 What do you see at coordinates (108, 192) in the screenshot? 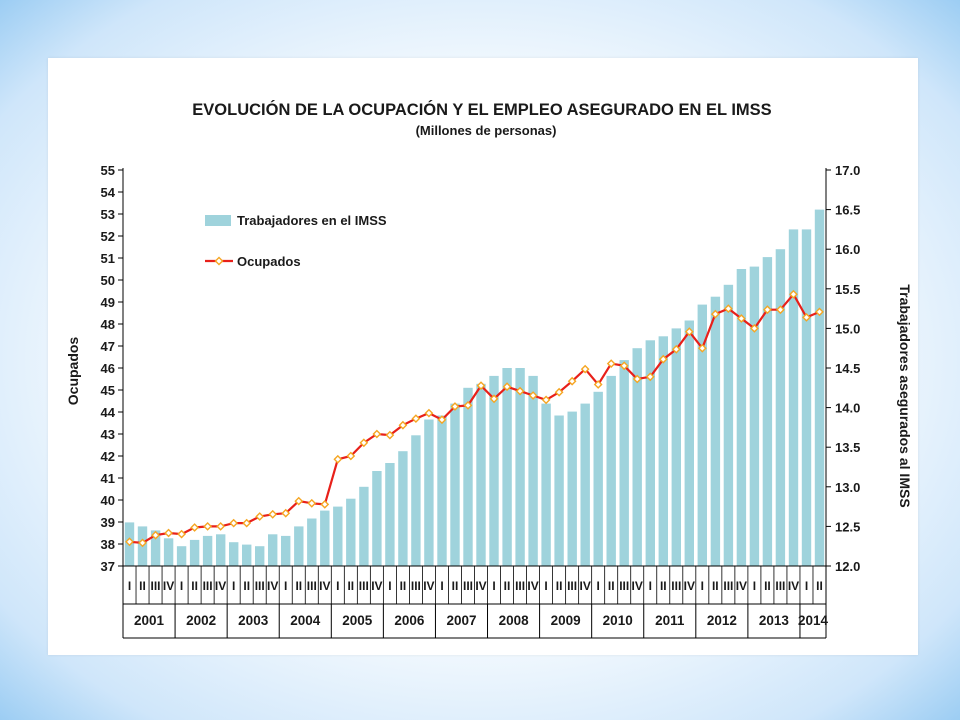
I see `y-tick-label-left: 54` at bounding box center [108, 192].